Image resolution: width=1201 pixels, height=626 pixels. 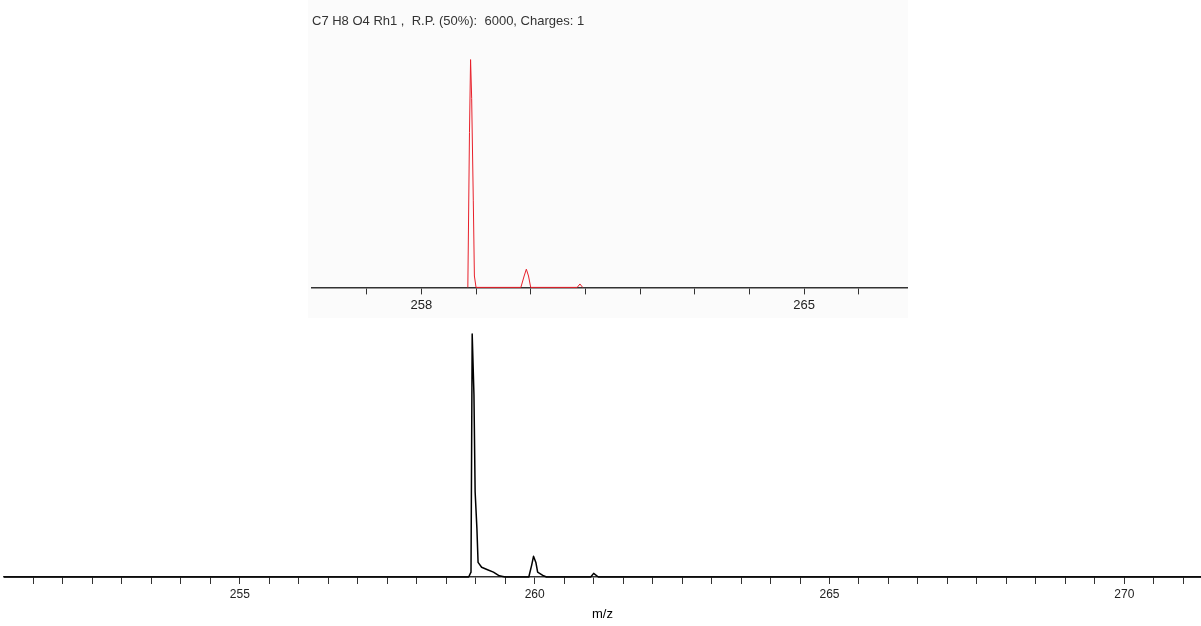 I want to click on x-tick-label: 260, so click(x=535, y=593).